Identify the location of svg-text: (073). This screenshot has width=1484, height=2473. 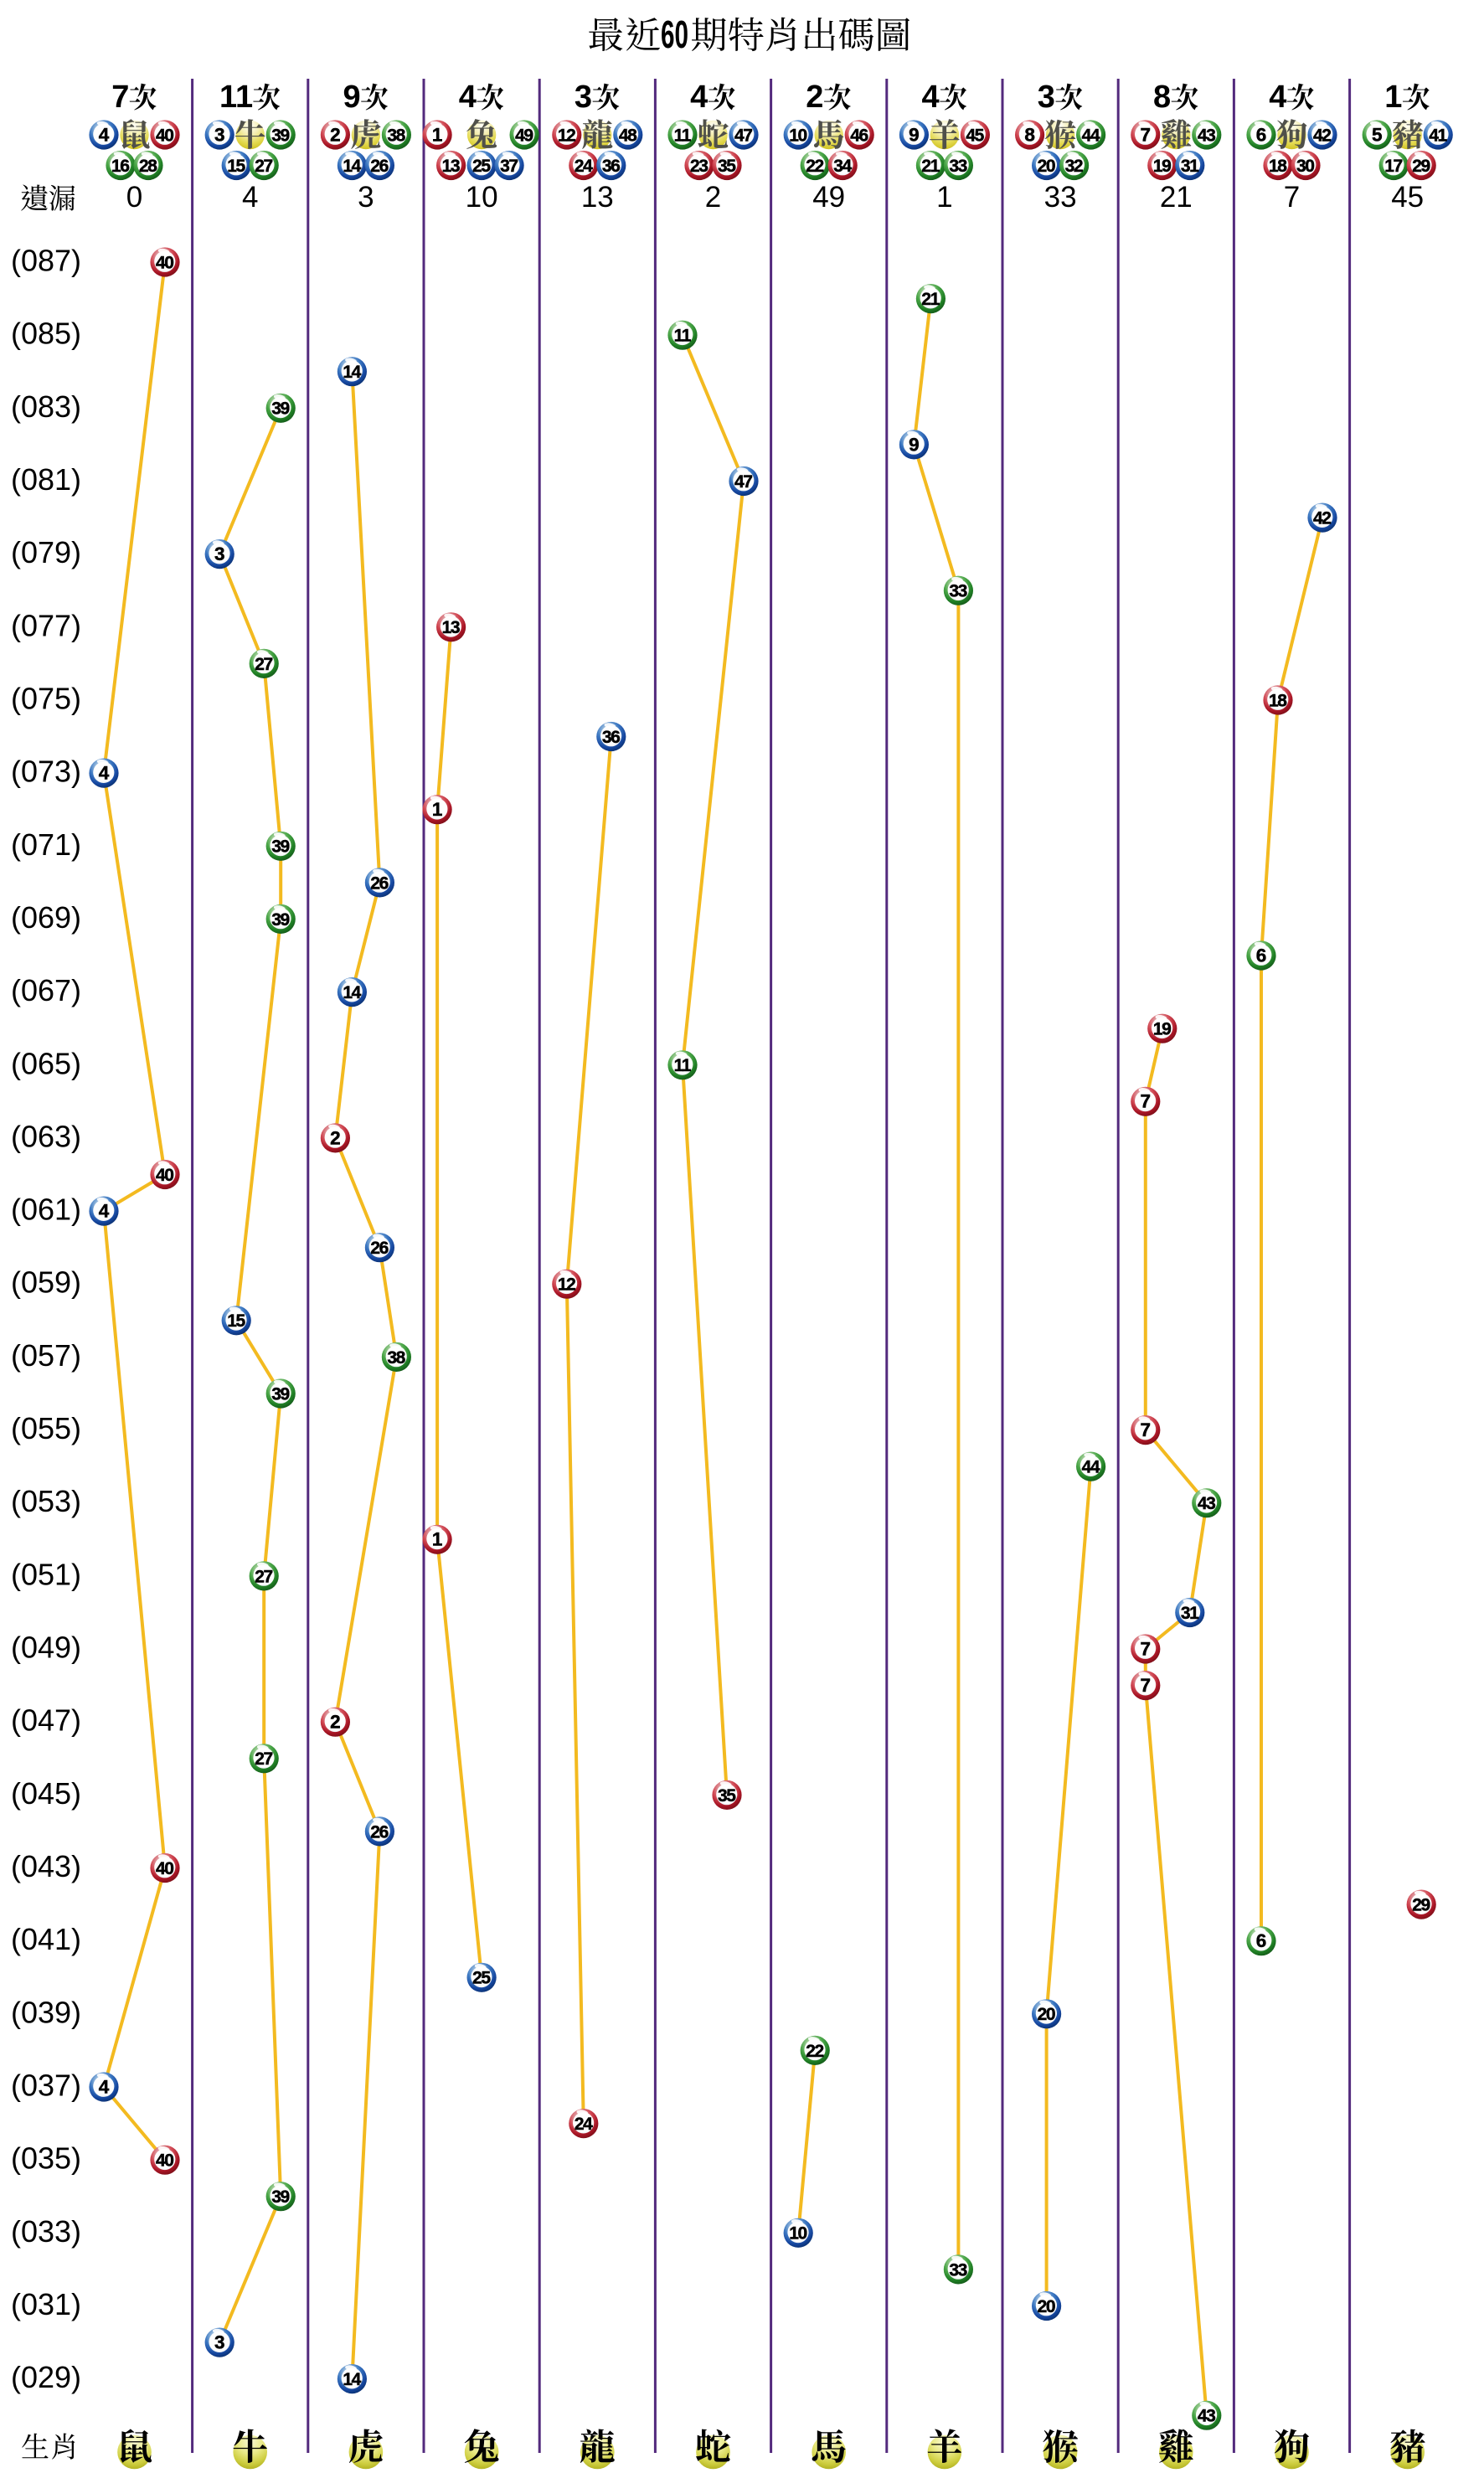
(46, 772).